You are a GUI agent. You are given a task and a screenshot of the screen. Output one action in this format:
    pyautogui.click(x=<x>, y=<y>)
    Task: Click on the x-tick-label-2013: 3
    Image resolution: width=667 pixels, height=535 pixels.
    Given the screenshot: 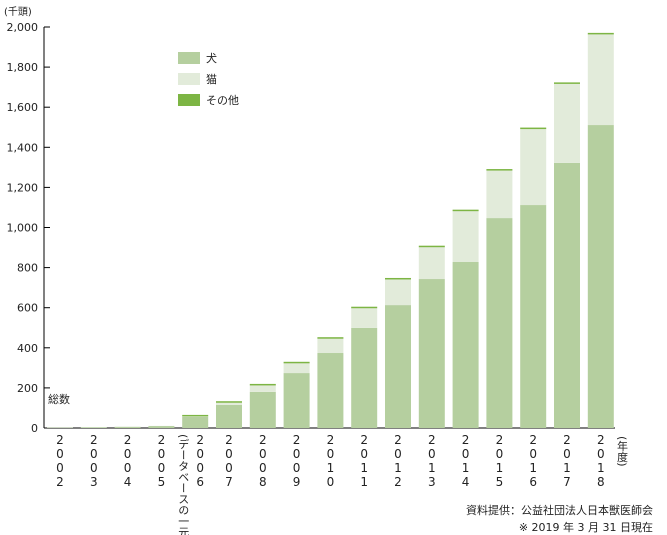 What is the action you would take?
    pyautogui.click(x=432, y=482)
    